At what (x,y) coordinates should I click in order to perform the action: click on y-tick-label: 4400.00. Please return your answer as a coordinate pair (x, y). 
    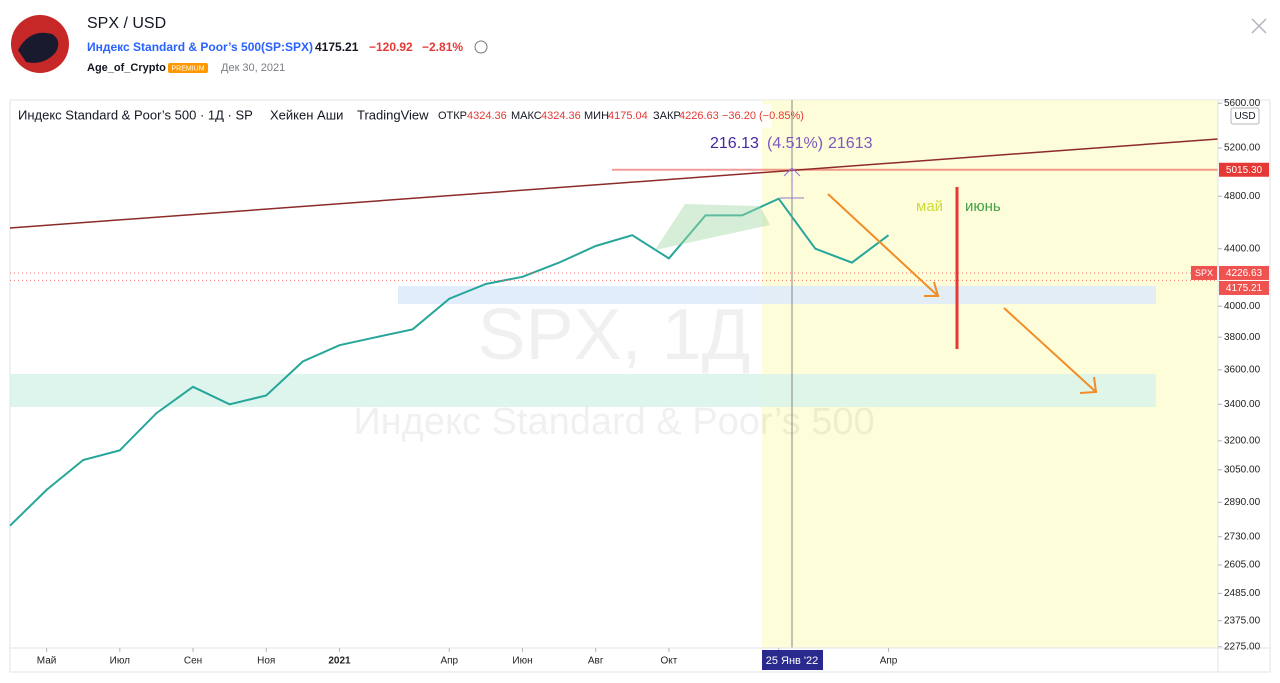
    Looking at the image, I should click on (1242, 248).